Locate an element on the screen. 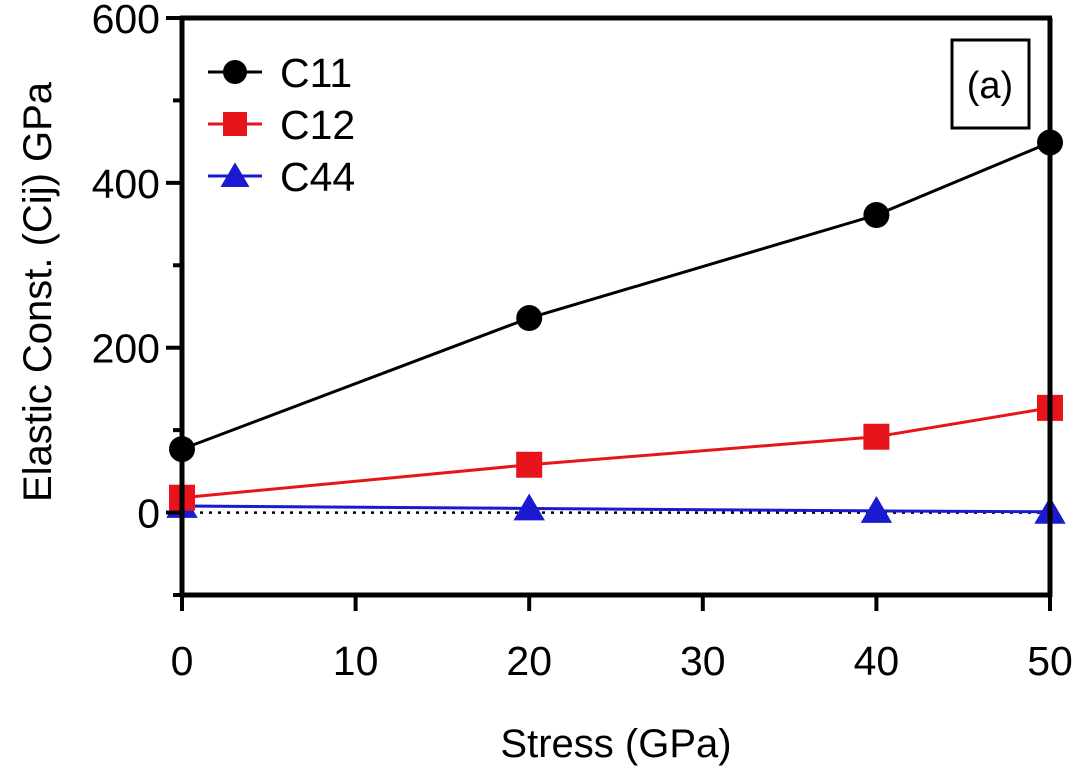  panel-label: (a) is located at coordinates (990, 86).